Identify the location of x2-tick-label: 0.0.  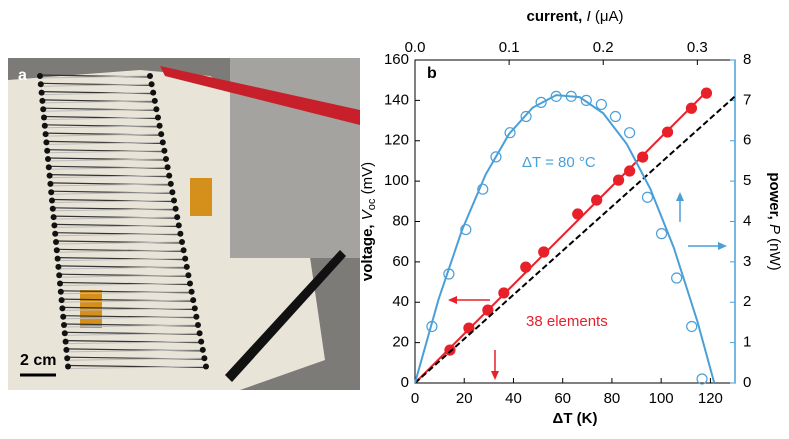
(415, 47).